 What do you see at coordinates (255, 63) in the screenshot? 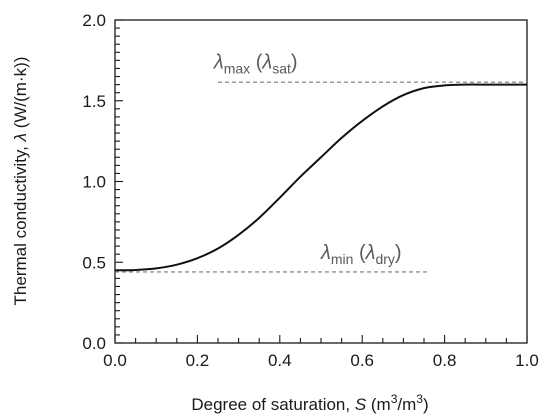
I see `annotation-max: λmax (λsat)` at bounding box center [255, 63].